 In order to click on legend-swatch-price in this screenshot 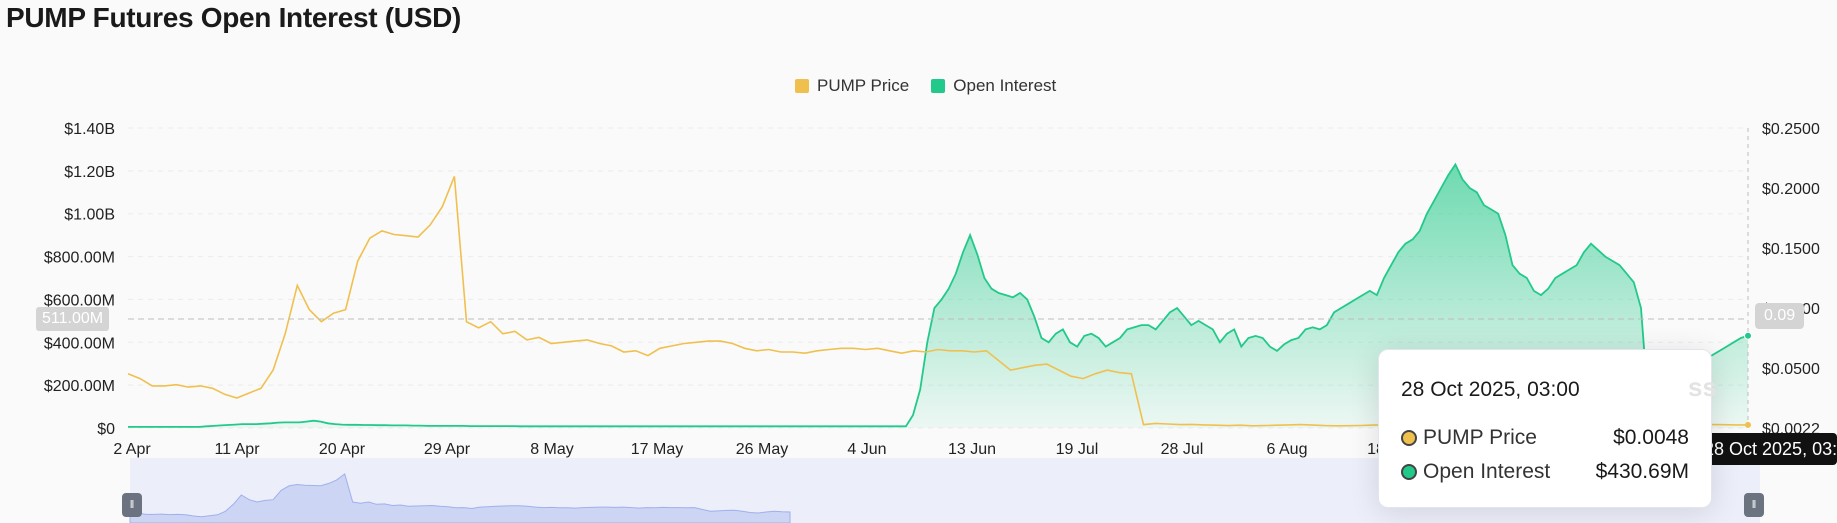, I will do `click(802, 86)`.